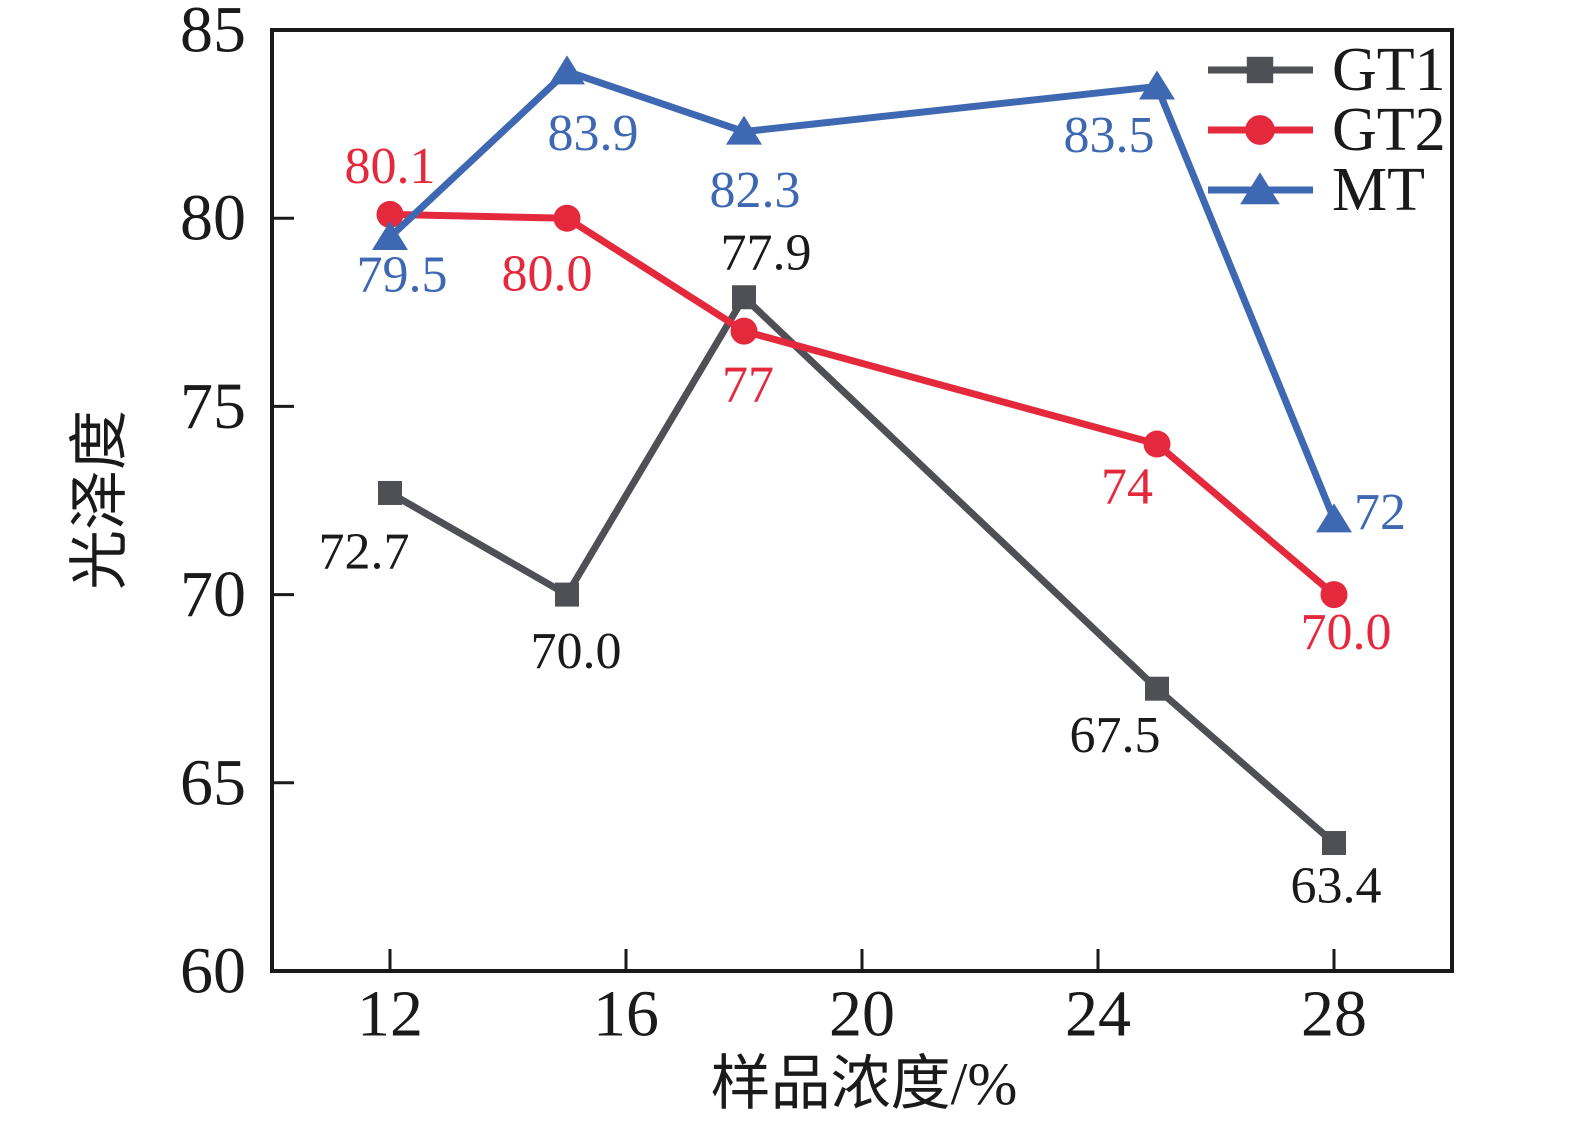 Image resolution: width=1575 pixels, height=1122 pixels. I want to click on data-label-MT-18: 82.3, so click(755, 190).